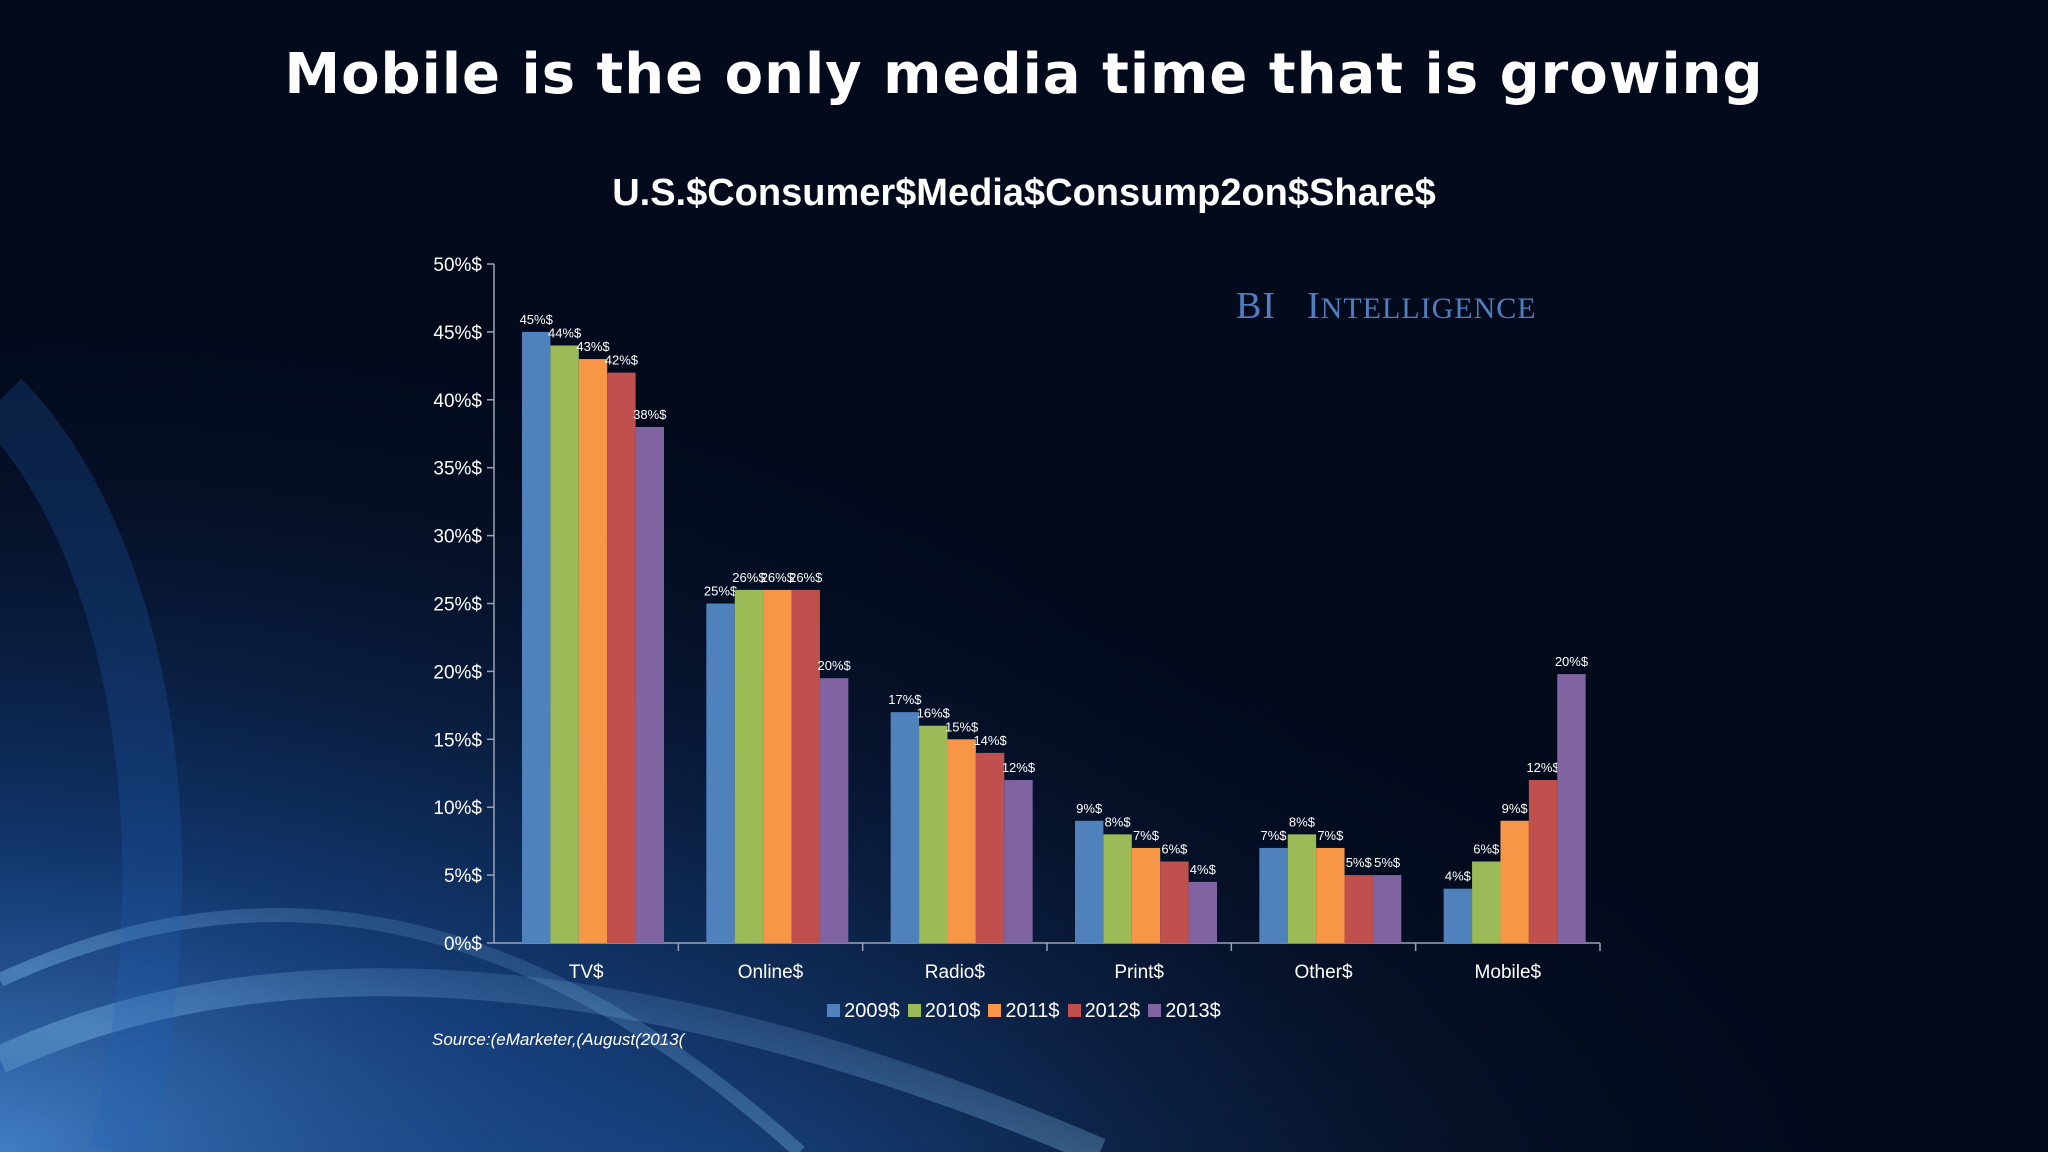 This screenshot has width=2048, height=1152. Describe the element at coordinates (721, 591) in the screenshot. I see `data-label: 25%$` at that location.